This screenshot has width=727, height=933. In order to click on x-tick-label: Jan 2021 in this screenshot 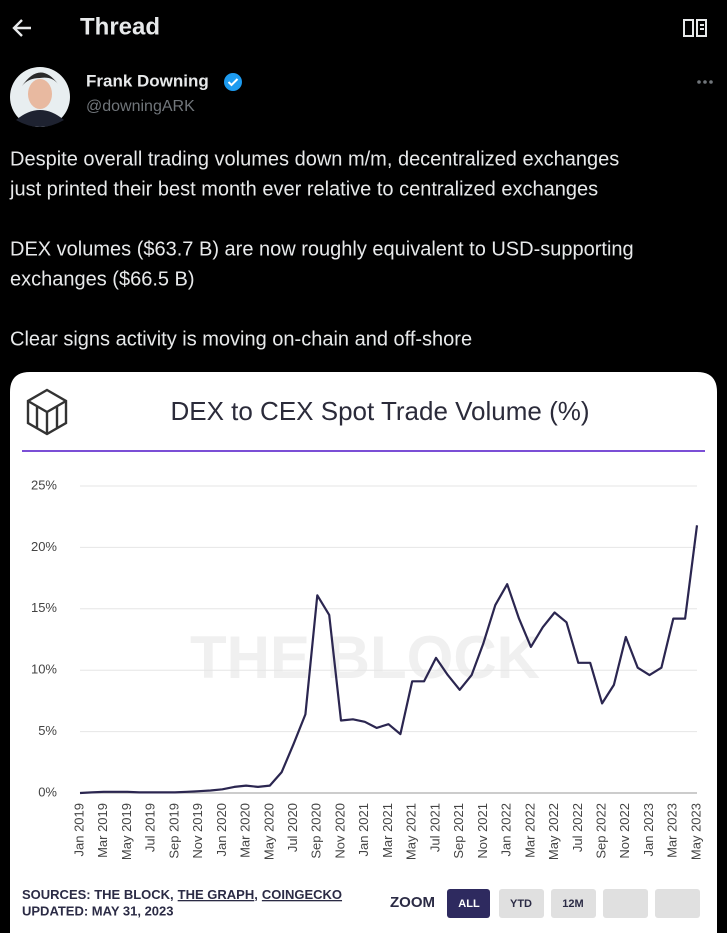, I will do `click(363, 830)`.